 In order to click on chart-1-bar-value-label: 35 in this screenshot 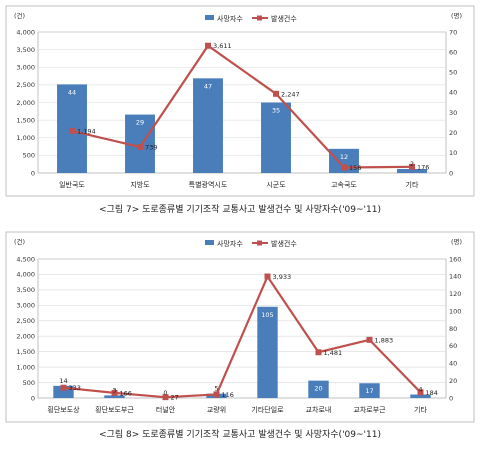, I will do `click(276, 111)`.